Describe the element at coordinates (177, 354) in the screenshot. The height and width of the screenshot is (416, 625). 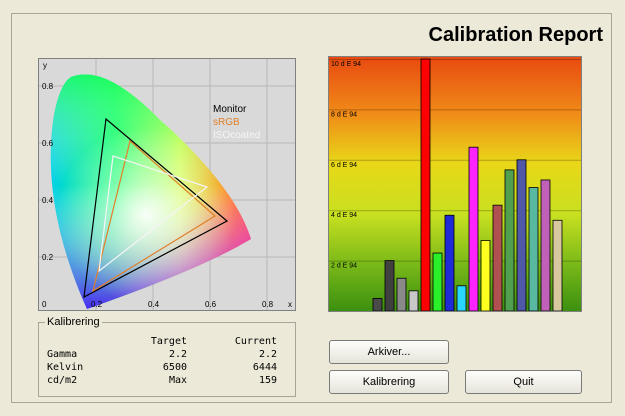
I see `target-value: 2.2` at that location.